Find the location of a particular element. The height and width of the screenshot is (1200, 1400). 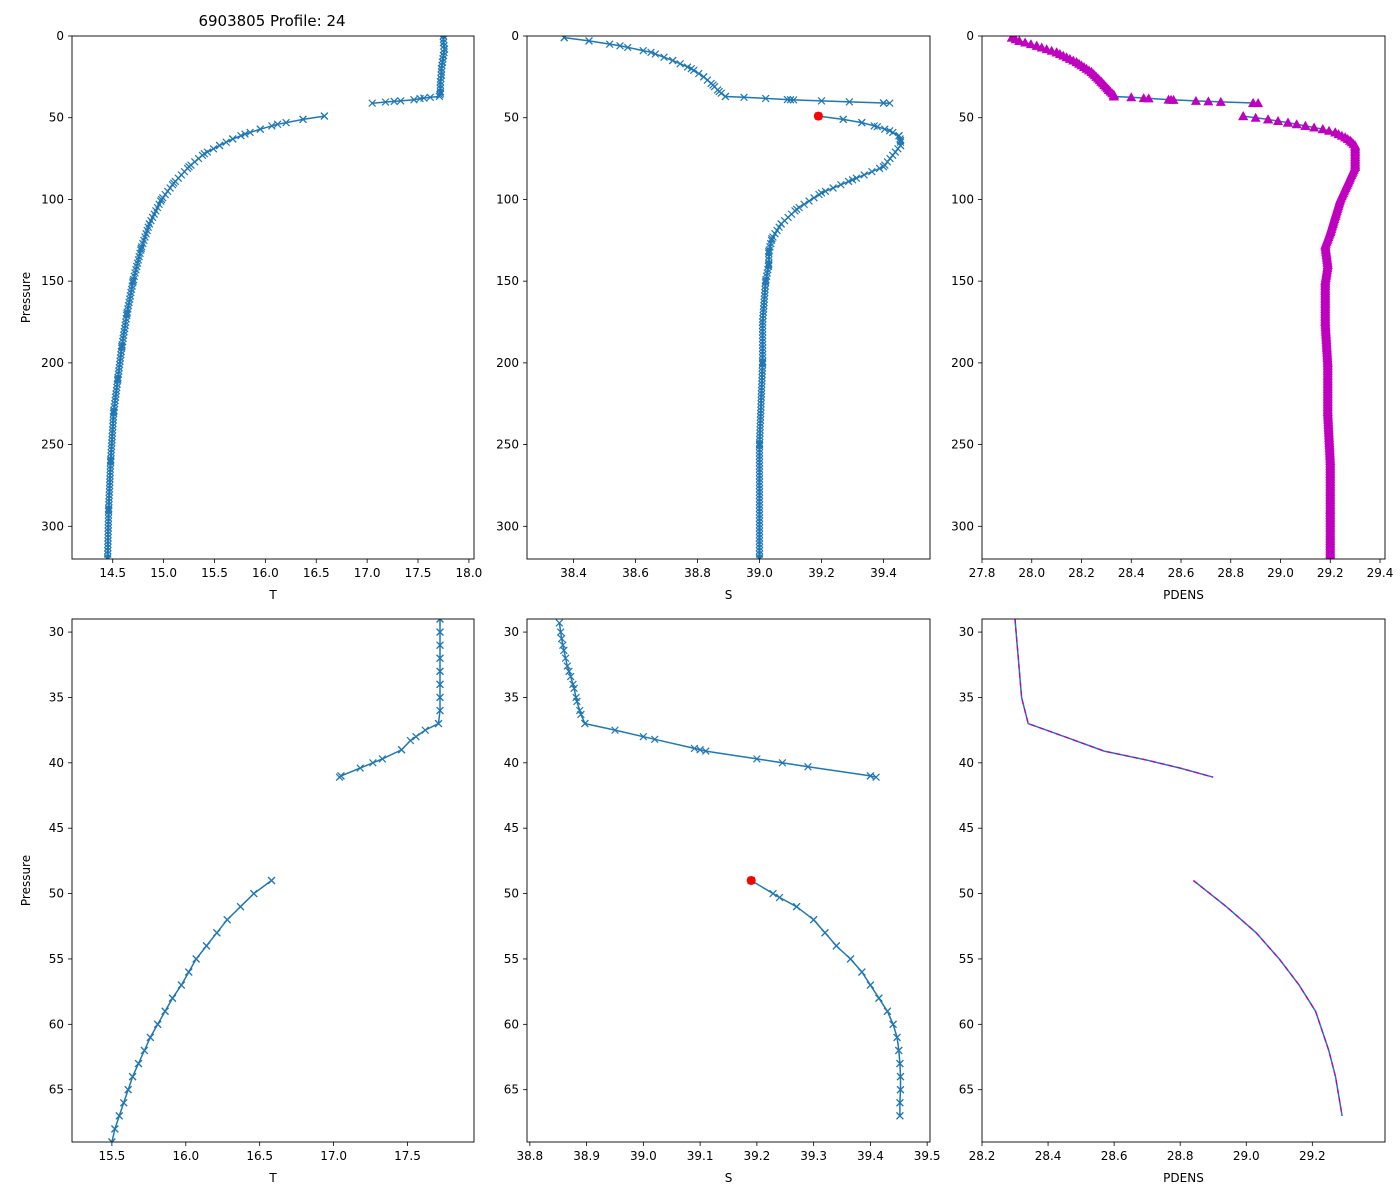

x-tick-label: 38.9 is located at coordinates (586, 1156).